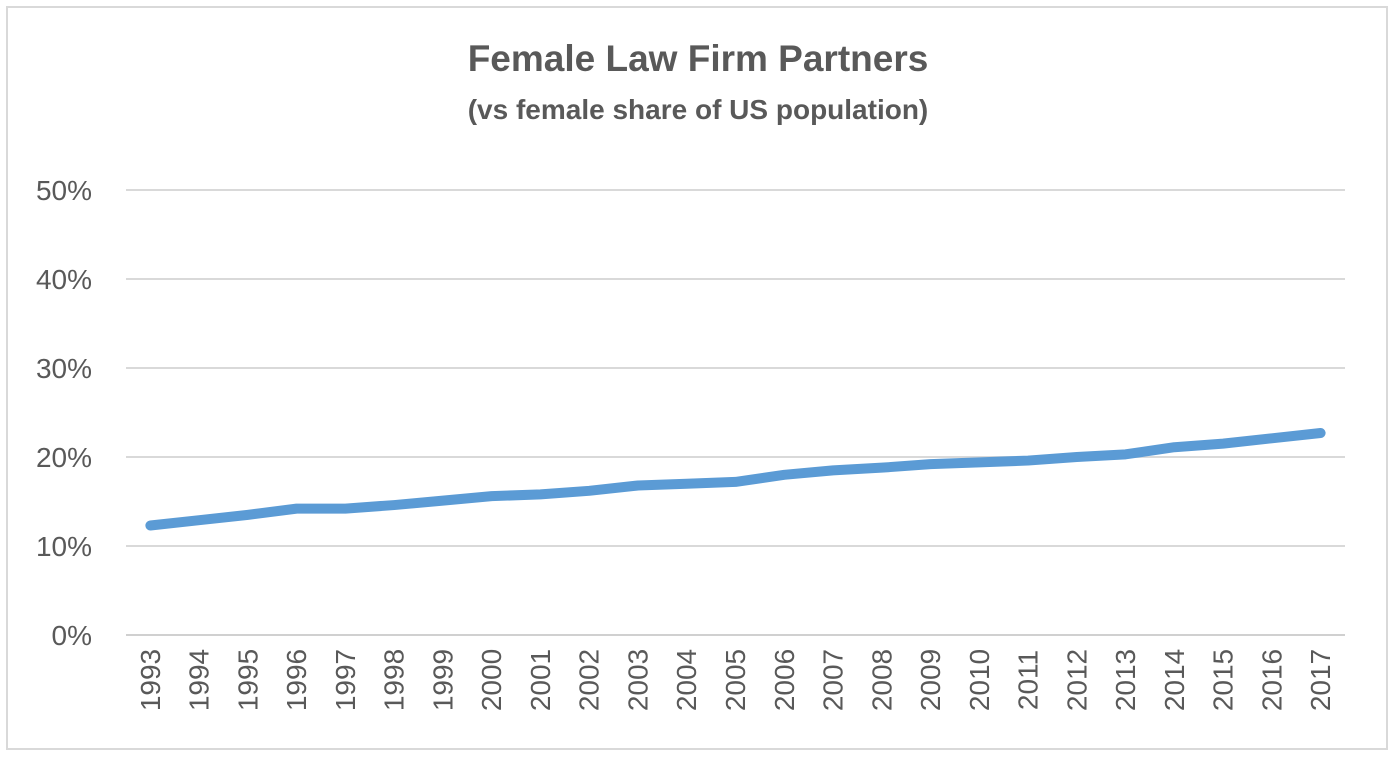 Image resolution: width=1396 pixels, height=760 pixels. I want to click on series-line, so click(735, 479).